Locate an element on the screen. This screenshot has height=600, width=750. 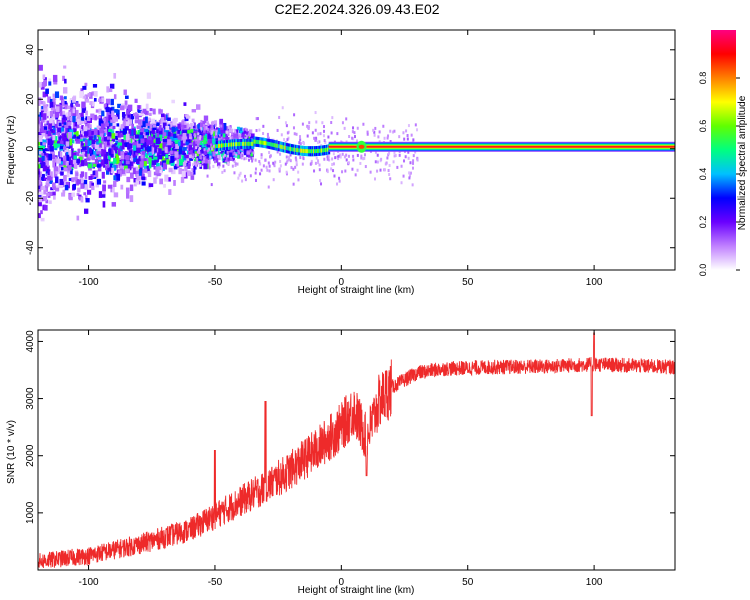
spectrogram-xlabel: Height of straight line (km) is located at coordinates (356, 290).